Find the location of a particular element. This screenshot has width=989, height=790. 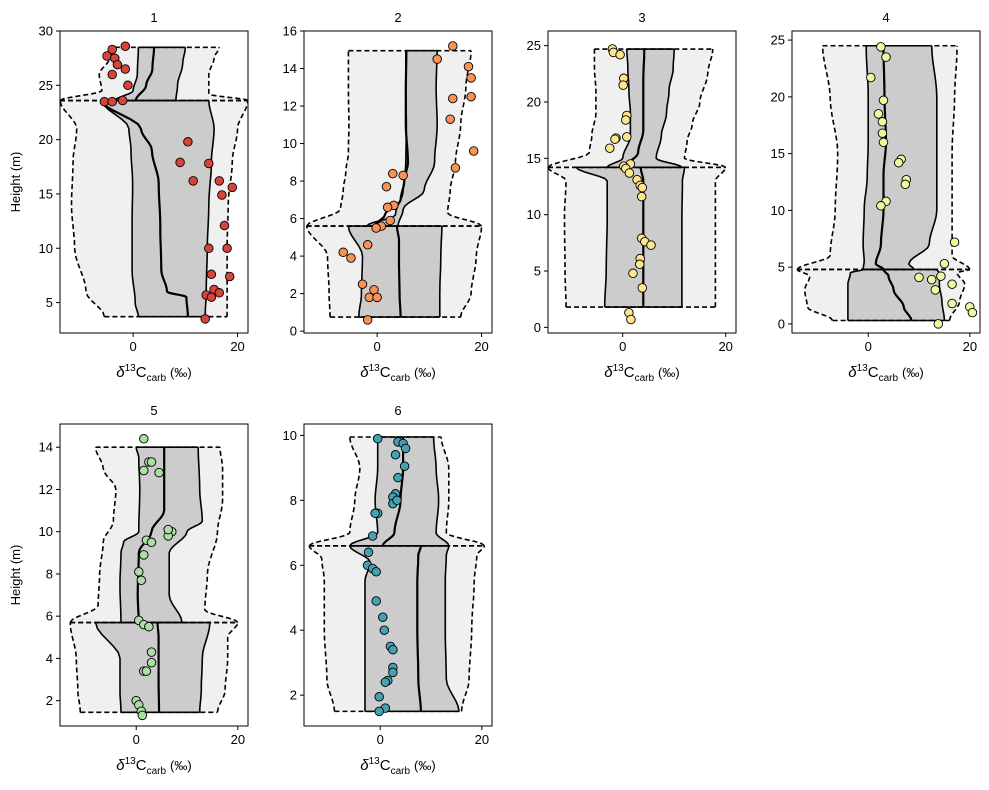

y-tick-label: 20 is located at coordinates (778, 96).